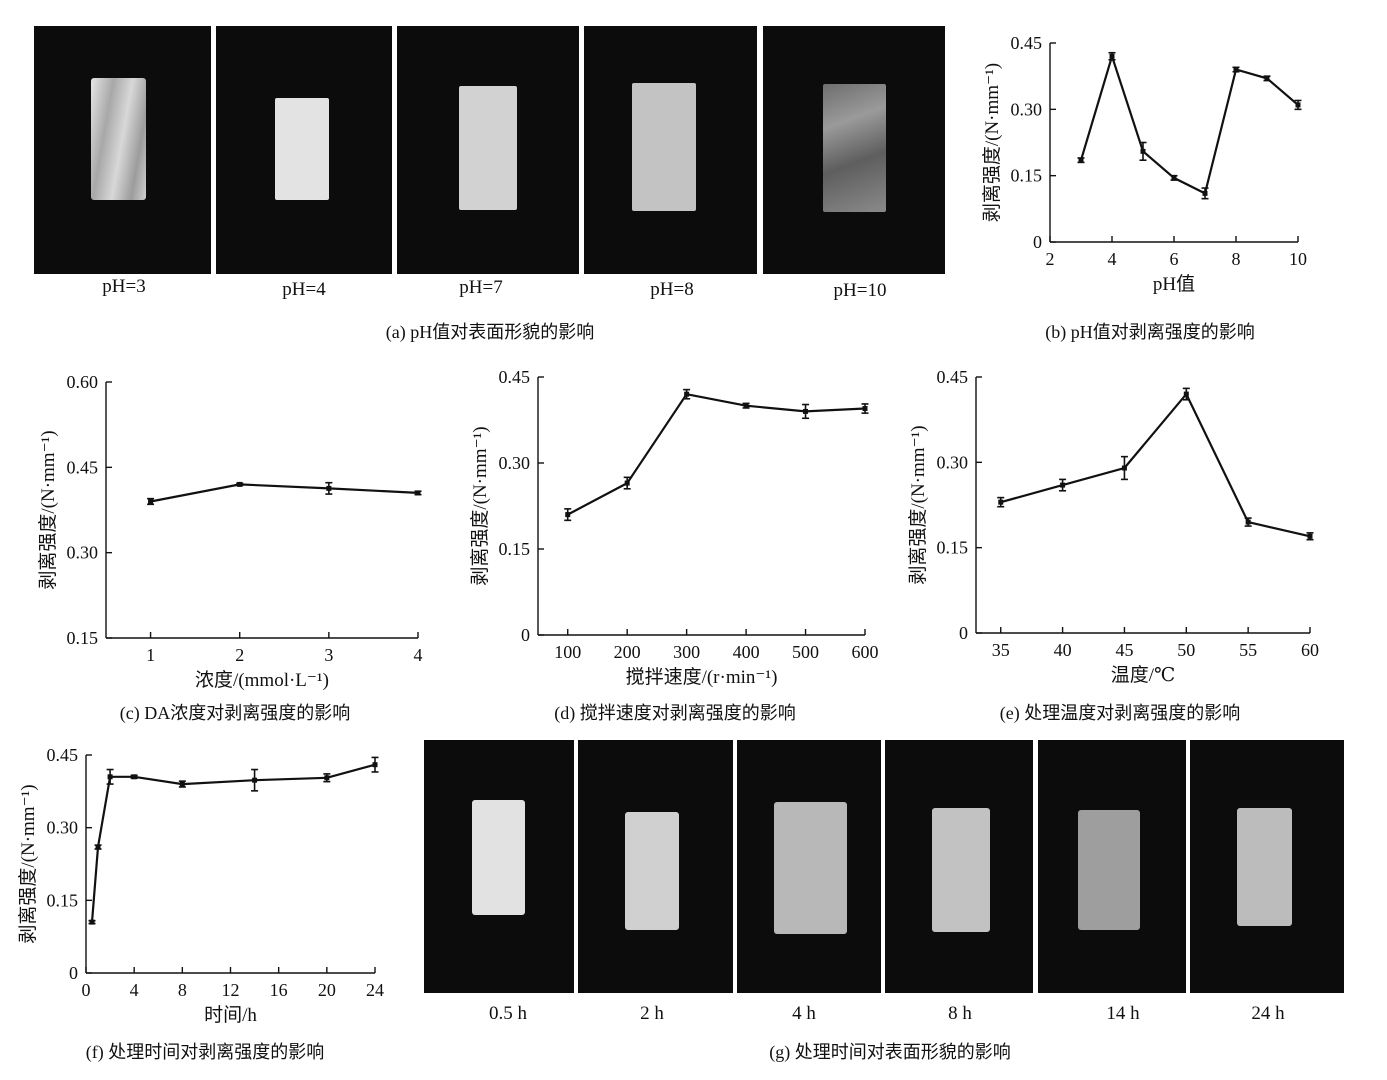  What do you see at coordinates (327, 990) in the screenshot?
I see `x-tick-label: 20` at bounding box center [327, 990].